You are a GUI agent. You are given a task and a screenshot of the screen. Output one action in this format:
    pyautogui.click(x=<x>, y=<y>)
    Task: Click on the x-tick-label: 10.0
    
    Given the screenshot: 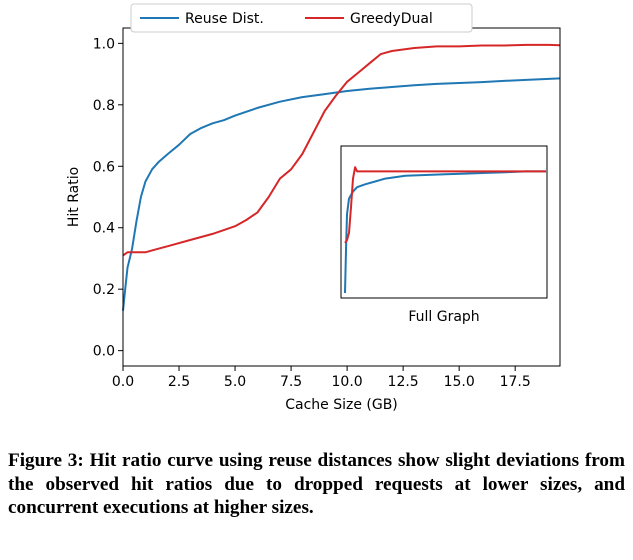 What is the action you would take?
    pyautogui.click(x=347, y=382)
    